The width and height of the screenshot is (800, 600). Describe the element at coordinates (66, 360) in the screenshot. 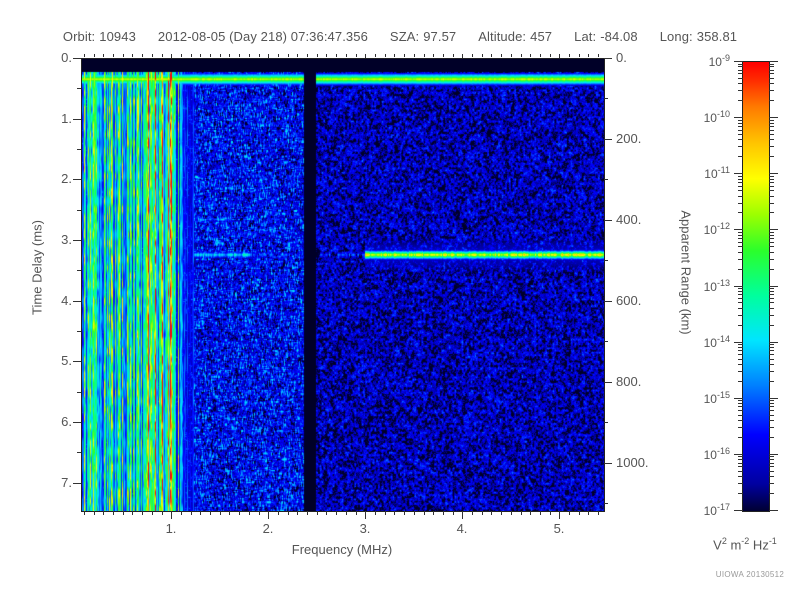

I see `y-left-tick-label: 5.` at that location.